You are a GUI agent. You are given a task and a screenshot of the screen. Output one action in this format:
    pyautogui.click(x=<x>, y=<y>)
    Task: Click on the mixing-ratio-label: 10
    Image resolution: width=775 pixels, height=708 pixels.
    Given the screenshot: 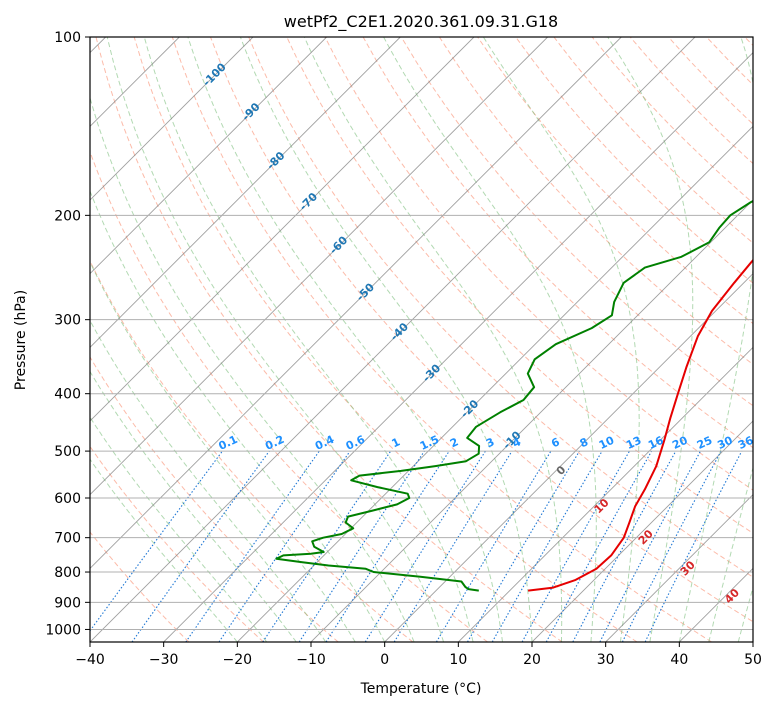 What is the action you would take?
    pyautogui.click(x=607, y=443)
    